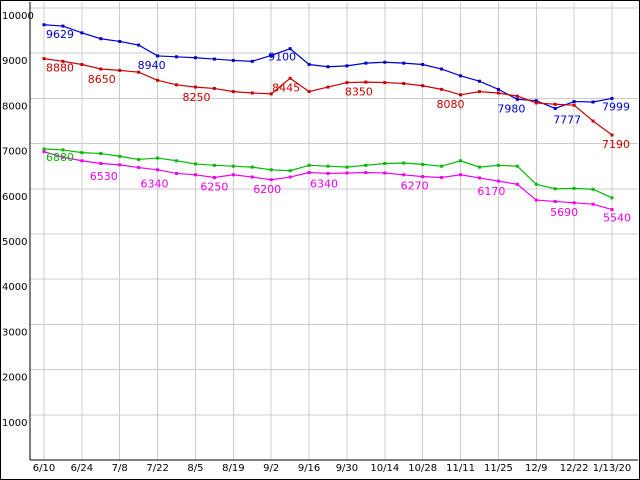 Image resolution: width=640 pixels, height=480 pixels. Describe the element at coordinates (60, 68) in the screenshot. I see `data-label: 8880` at that location.